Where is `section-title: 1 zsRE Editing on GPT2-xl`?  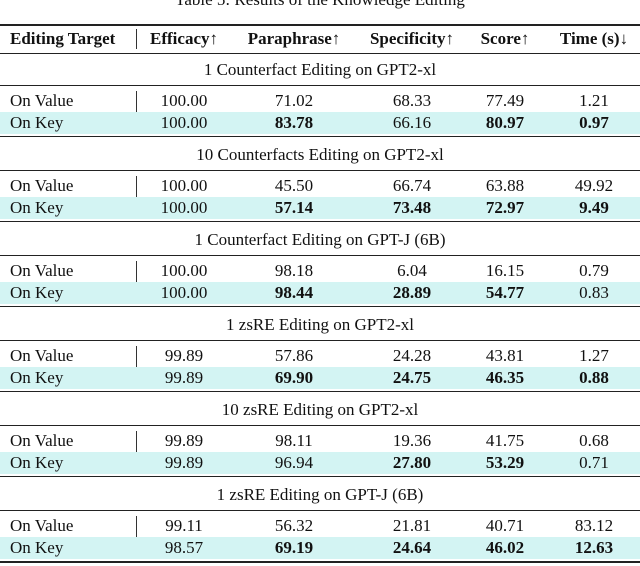
section-title: 1 zsRE Editing on GPT2-xl is located at coordinates (320, 324).